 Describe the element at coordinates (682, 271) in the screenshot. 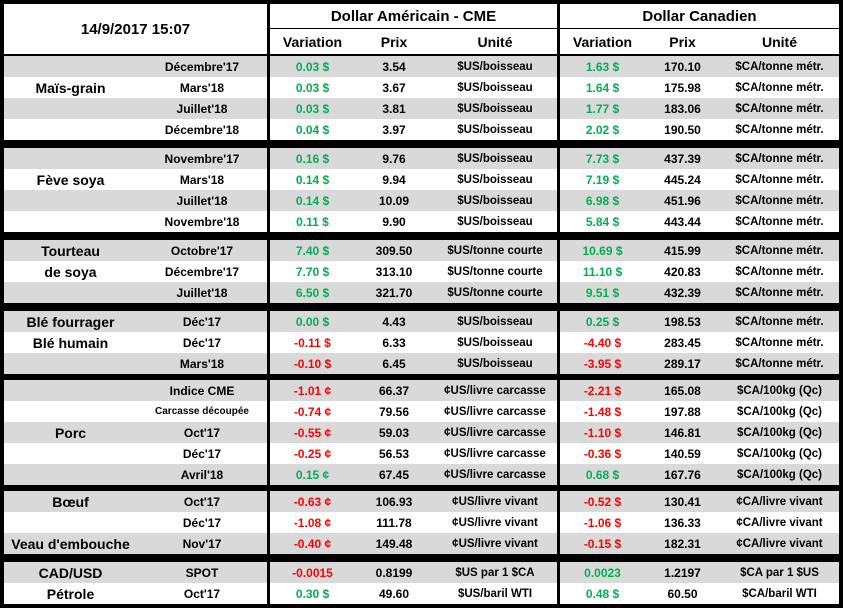

I see `cad-price-cell: 420.83` at that location.